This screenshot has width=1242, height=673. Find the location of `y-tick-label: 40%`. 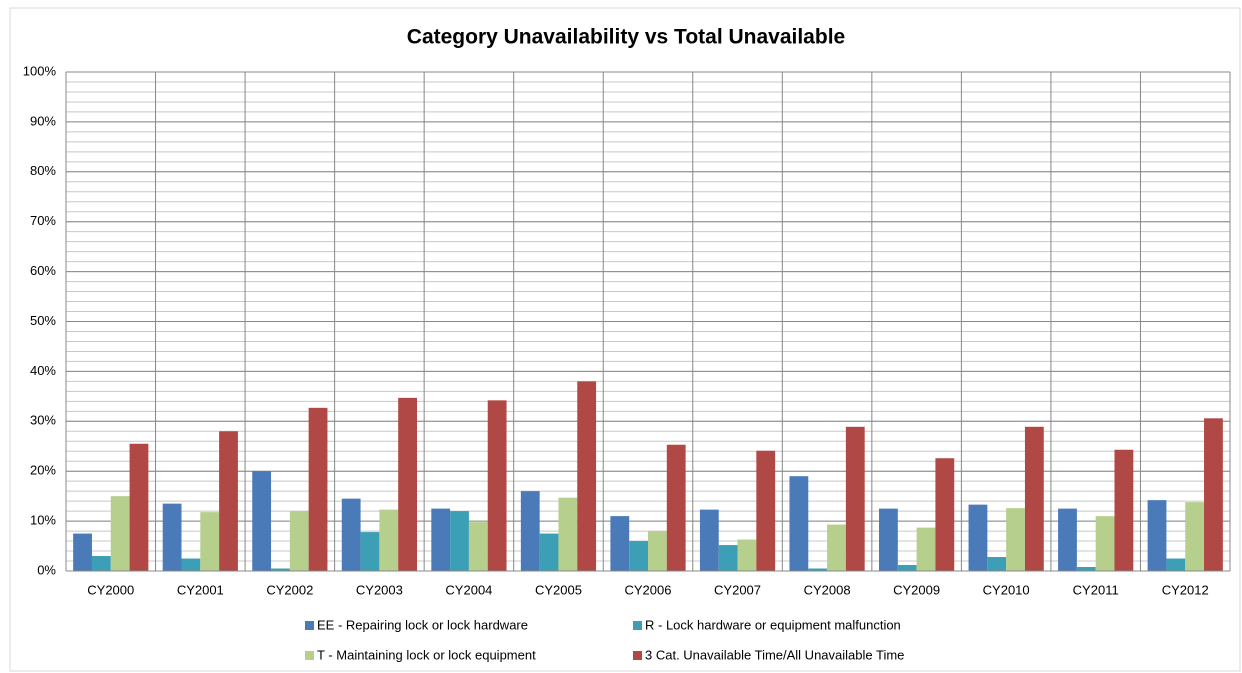

y-tick-label: 40% is located at coordinates (43, 370).